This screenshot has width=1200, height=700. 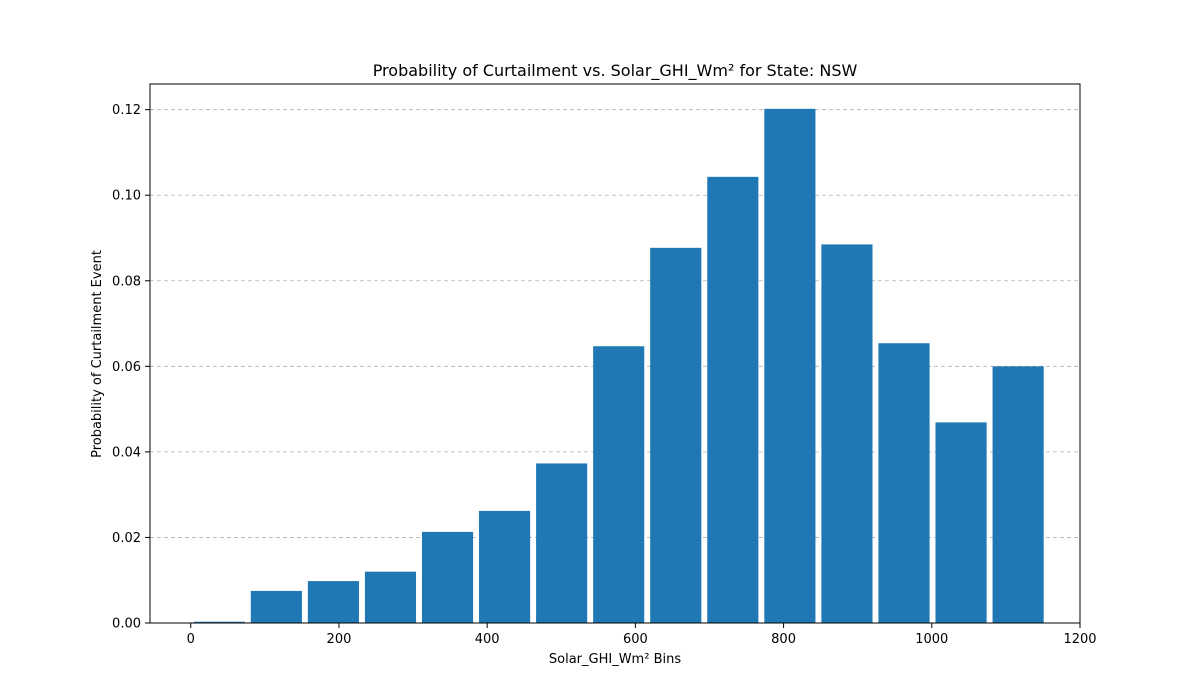 What do you see at coordinates (126, 452) in the screenshot?
I see `y-tick-label: 0.04` at bounding box center [126, 452].